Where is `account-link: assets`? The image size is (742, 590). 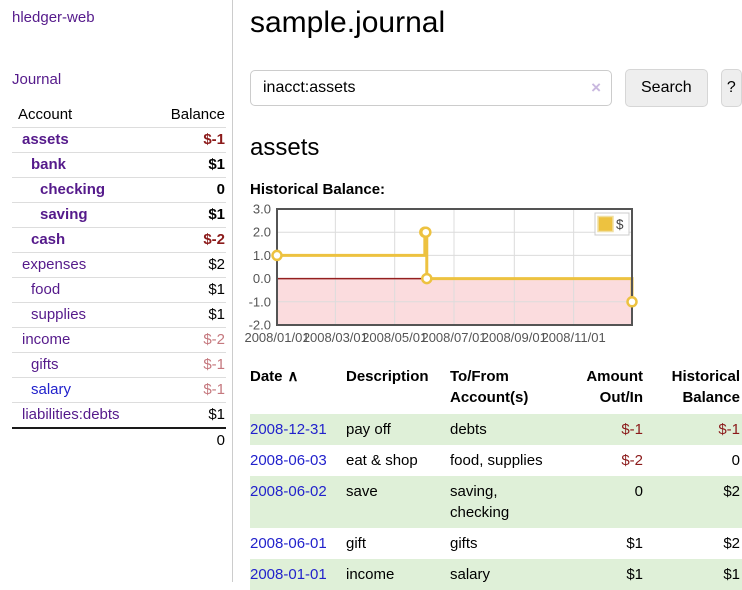
account-link: assets is located at coordinates (45, 139).